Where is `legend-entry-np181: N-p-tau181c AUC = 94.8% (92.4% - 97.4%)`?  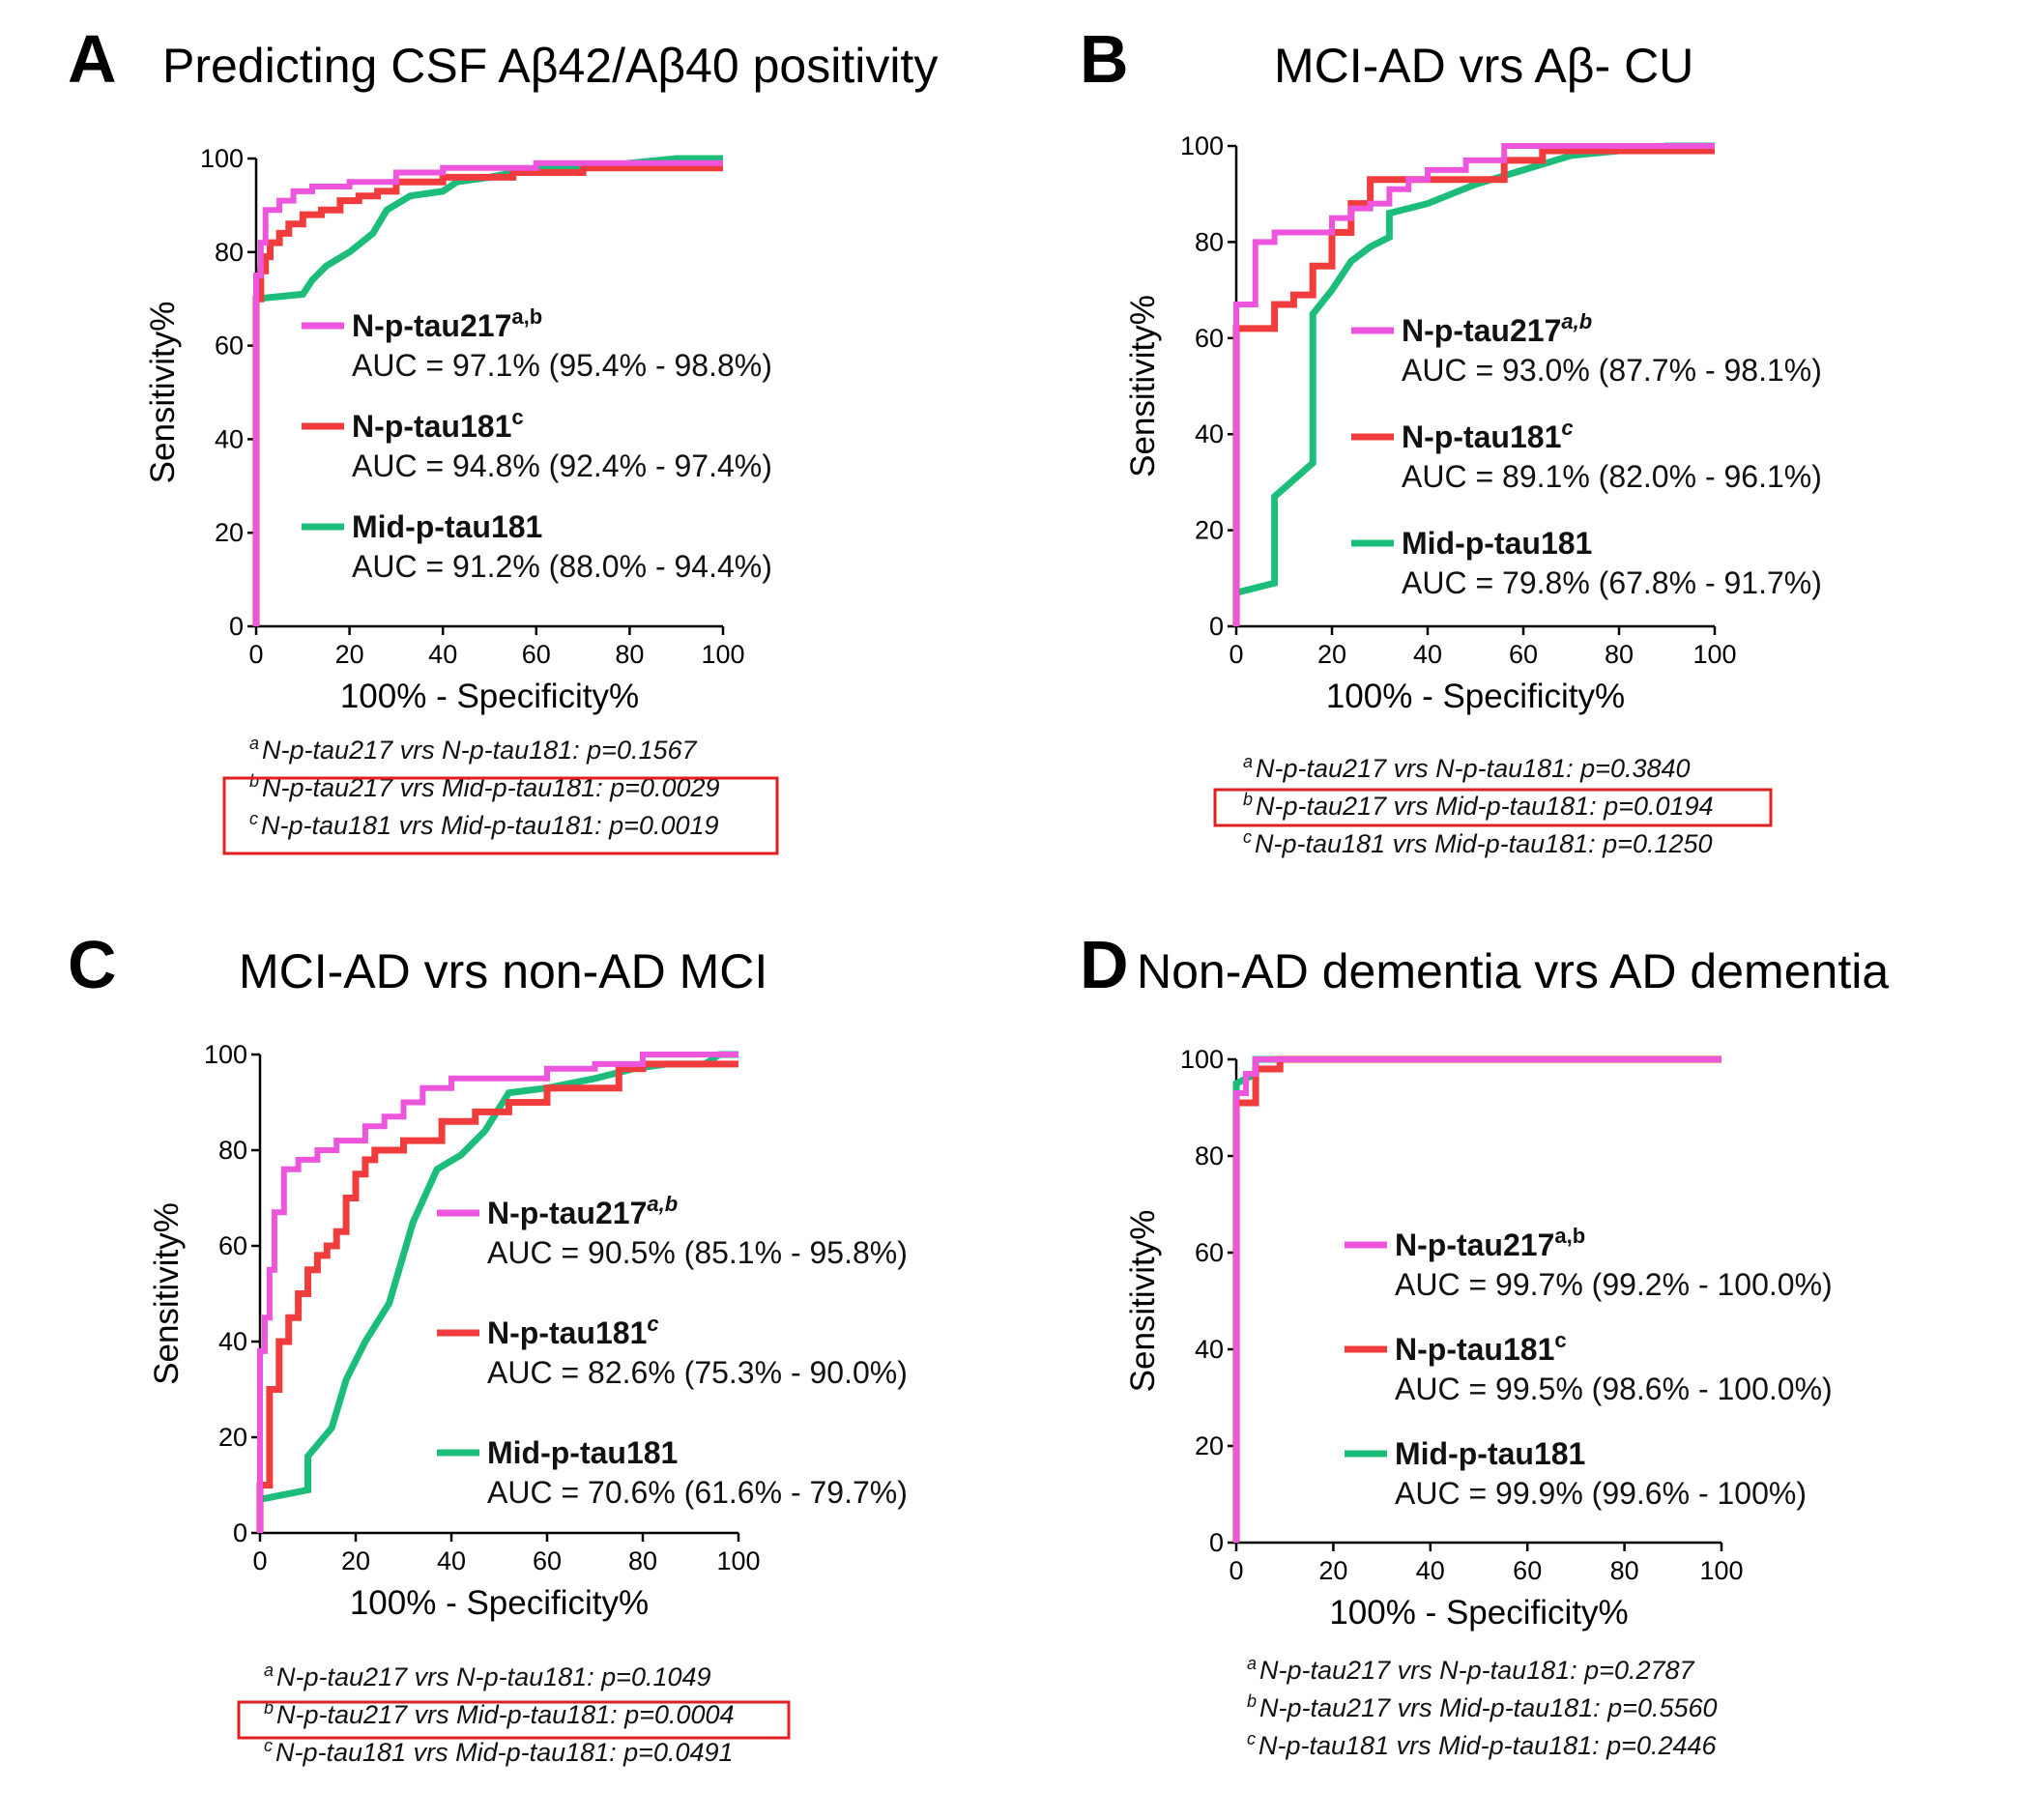 legend-entry-np181: N-p-tau181c AUC = 94.8% (92.4% - 97.4%) is located at coordinates (537, 444).